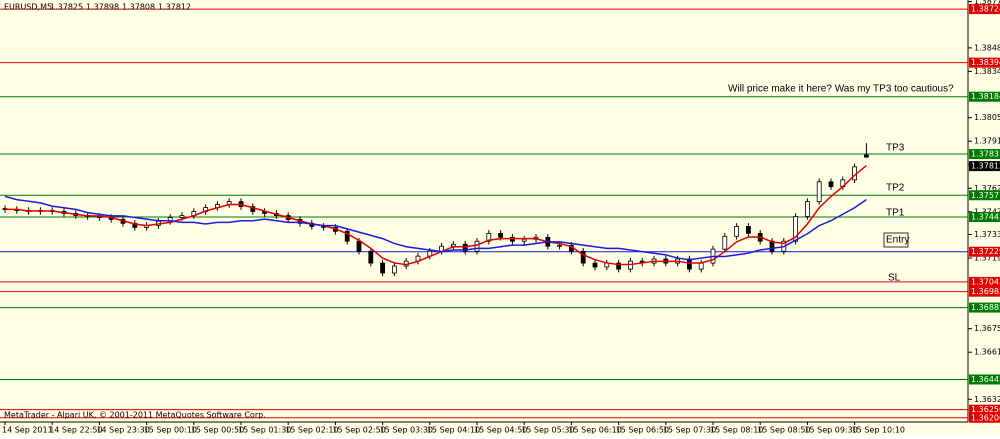 This screenshot has width=1000, height=439. What do you see at coordinates (987, 234) in the screenshot?
I see `y-tick-label: 1.37335` at bounding box center [987, 234].